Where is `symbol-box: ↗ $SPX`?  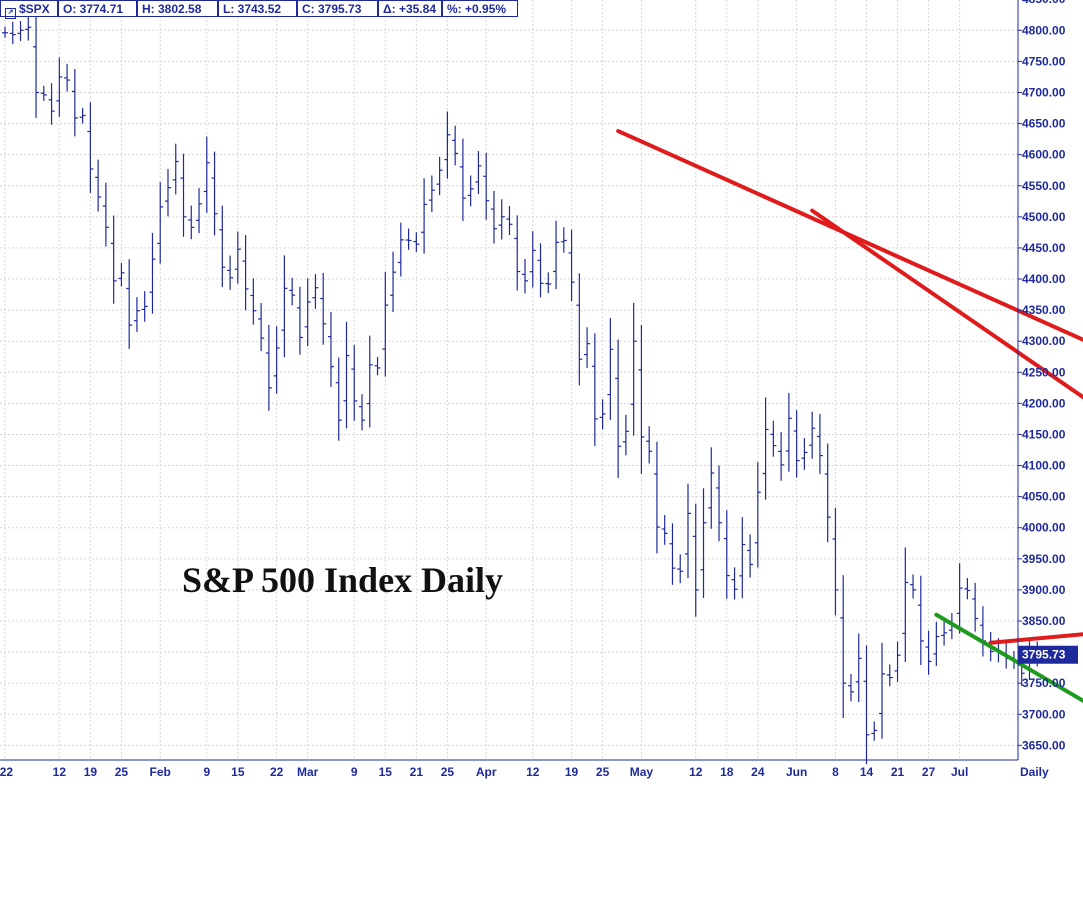
symbol-box: ↗ $SPX is located at coordinates (29, 9).